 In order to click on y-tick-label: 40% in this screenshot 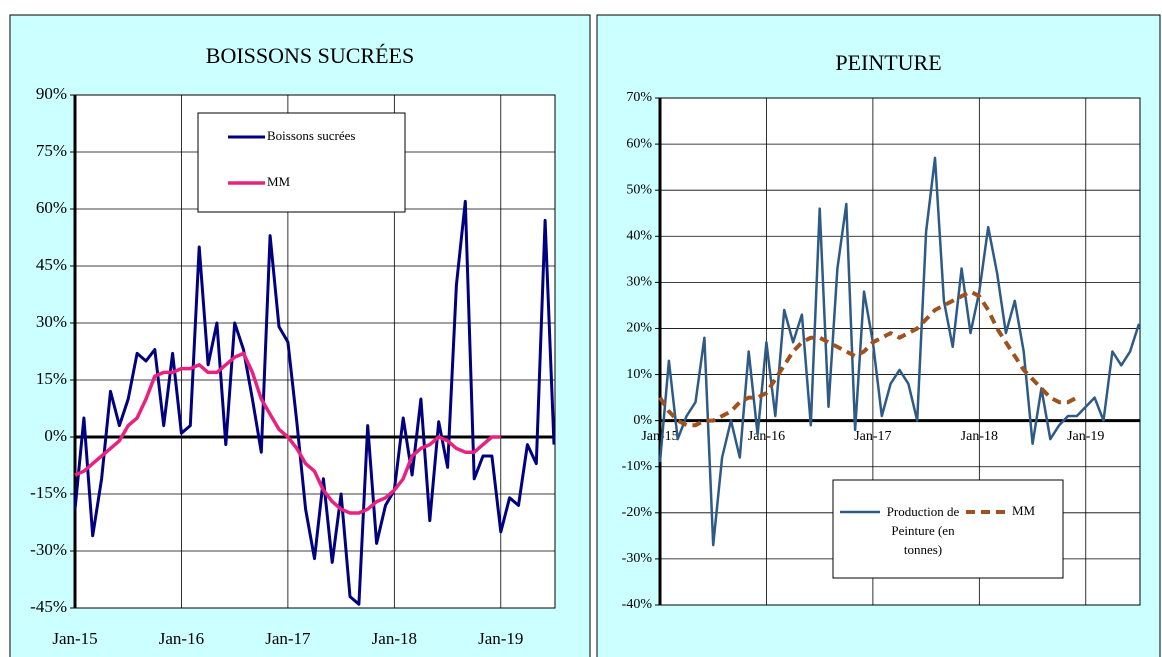, I will do `click(639, 235)`.